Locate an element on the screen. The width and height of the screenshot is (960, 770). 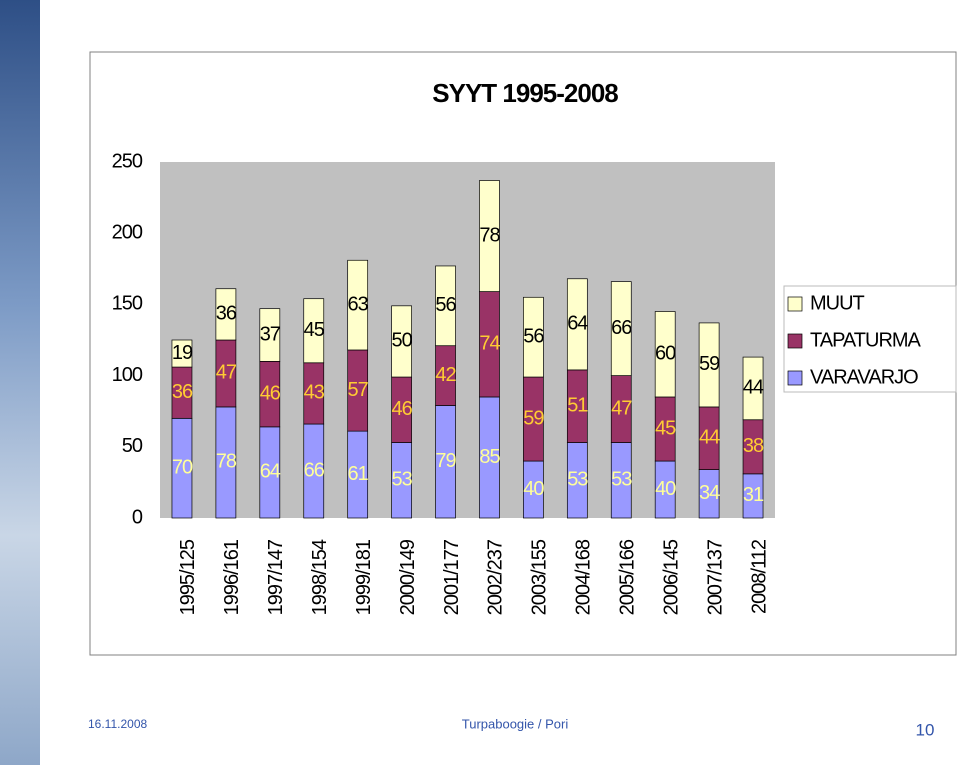
data-label: 34 is located at coordinates (709, 493).